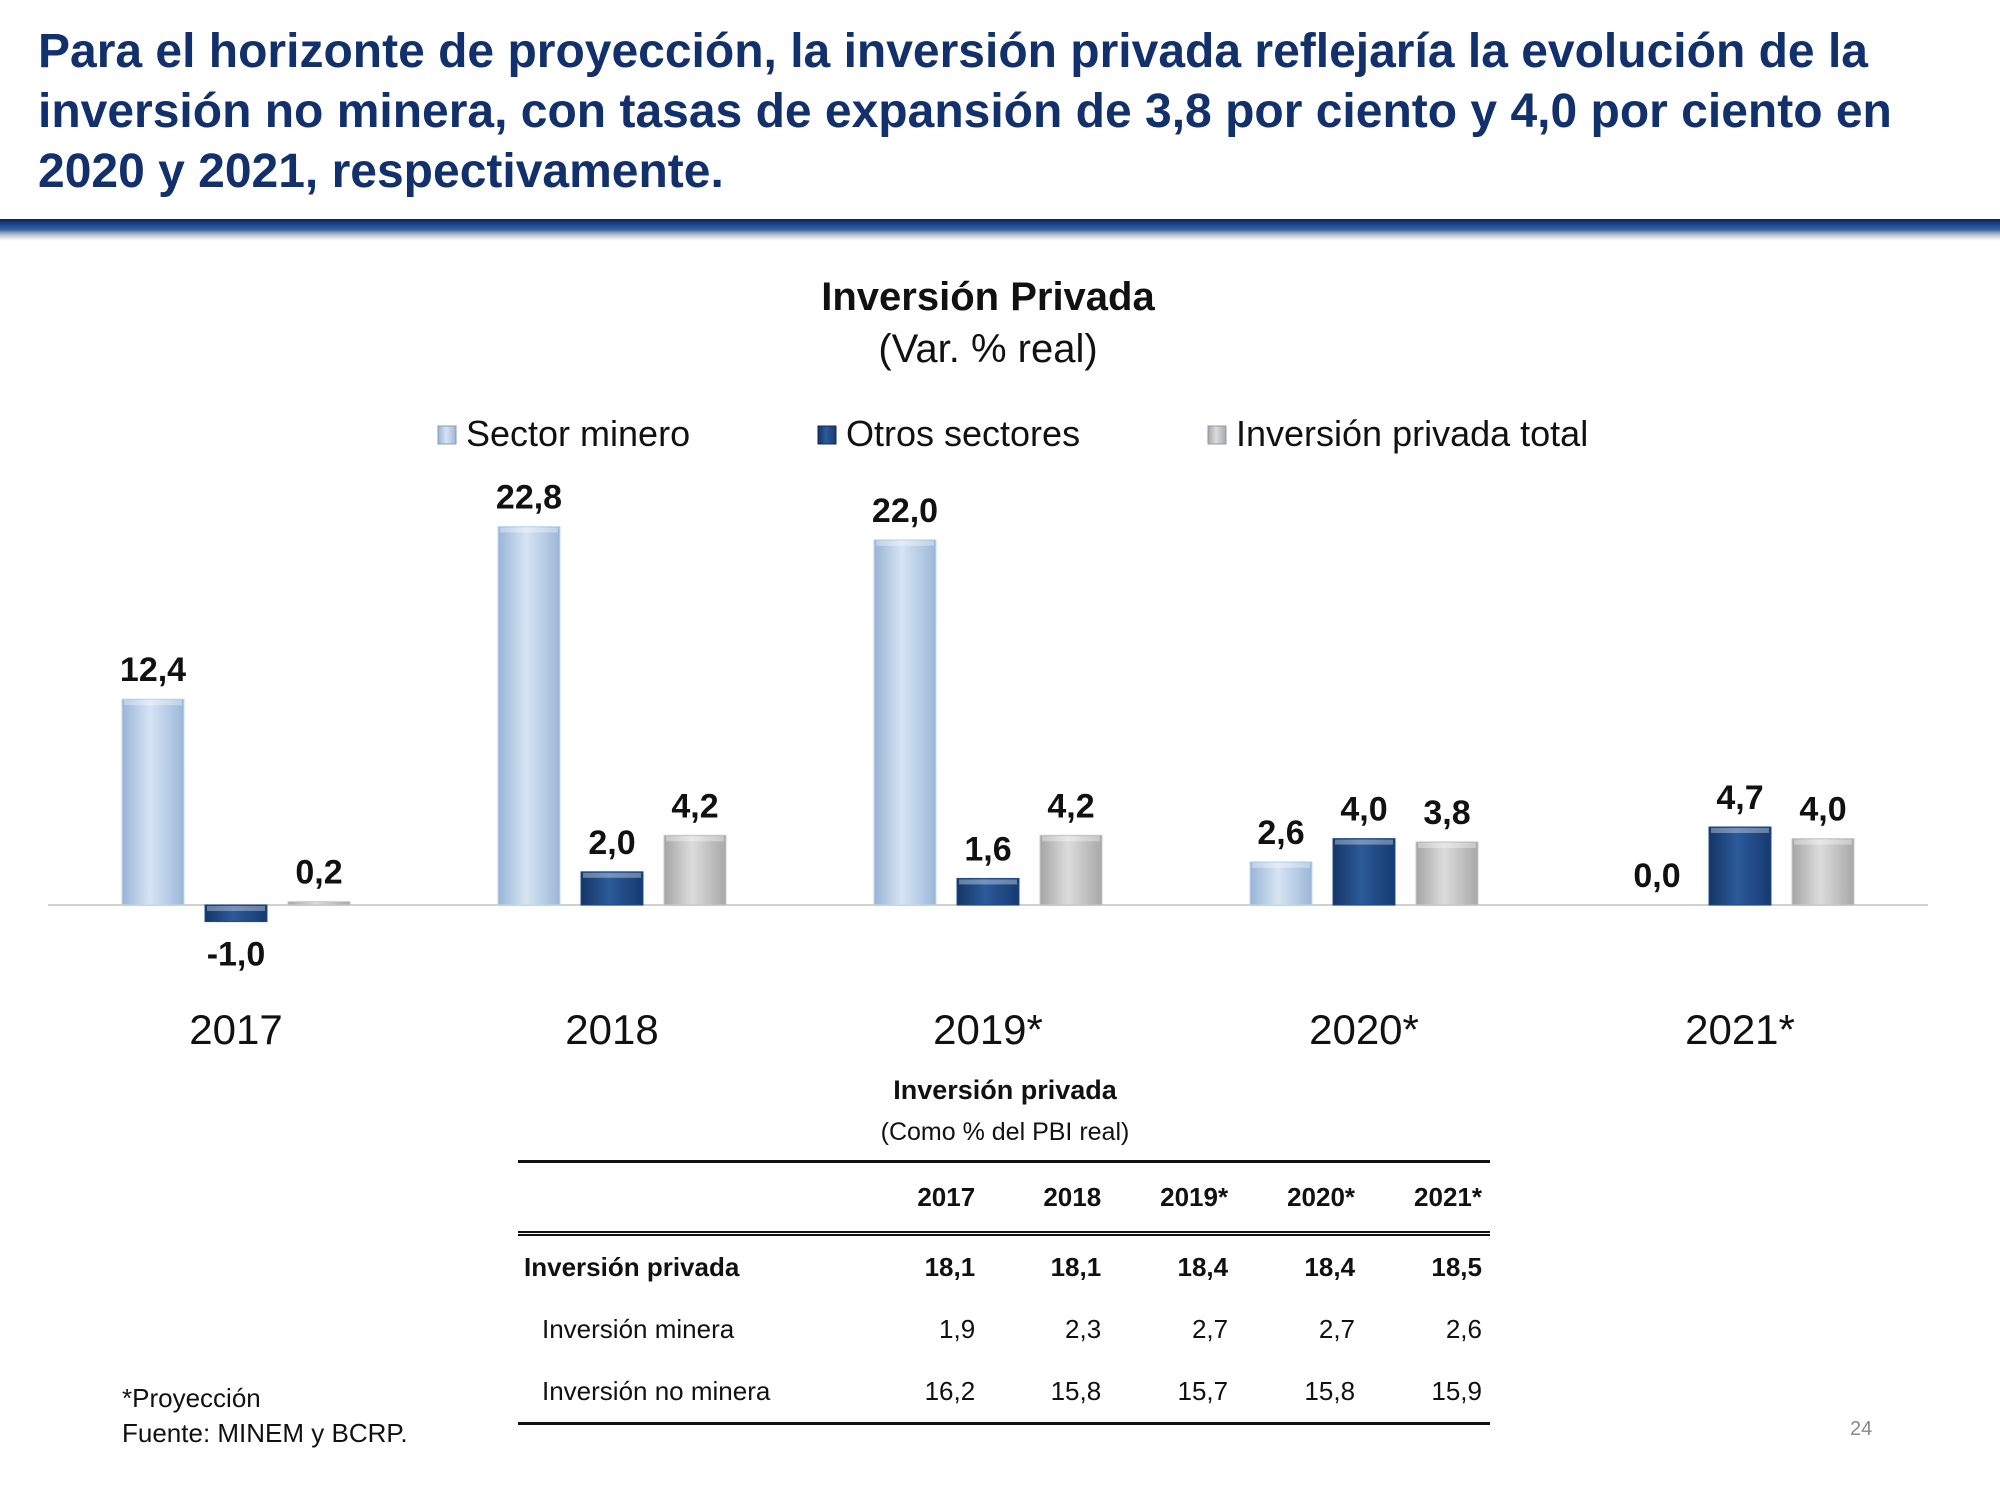 This screenshot has width=2000, height=1500. What do you see at coordinates (611, 843) in the screenshot?
I see `value-label: 2,0` at bounding box center [611, 843].